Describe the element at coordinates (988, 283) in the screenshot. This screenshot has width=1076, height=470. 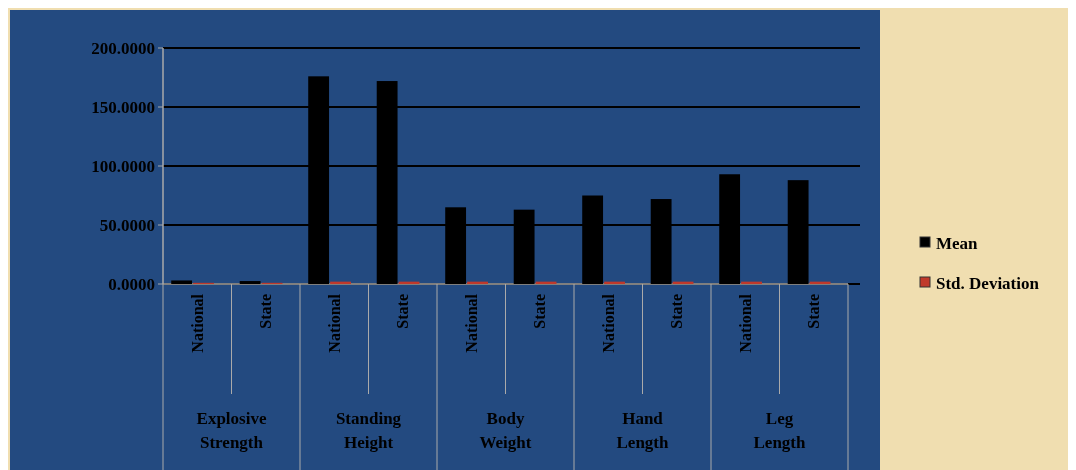
I see `legend-label: Std. Deviation` at that location.